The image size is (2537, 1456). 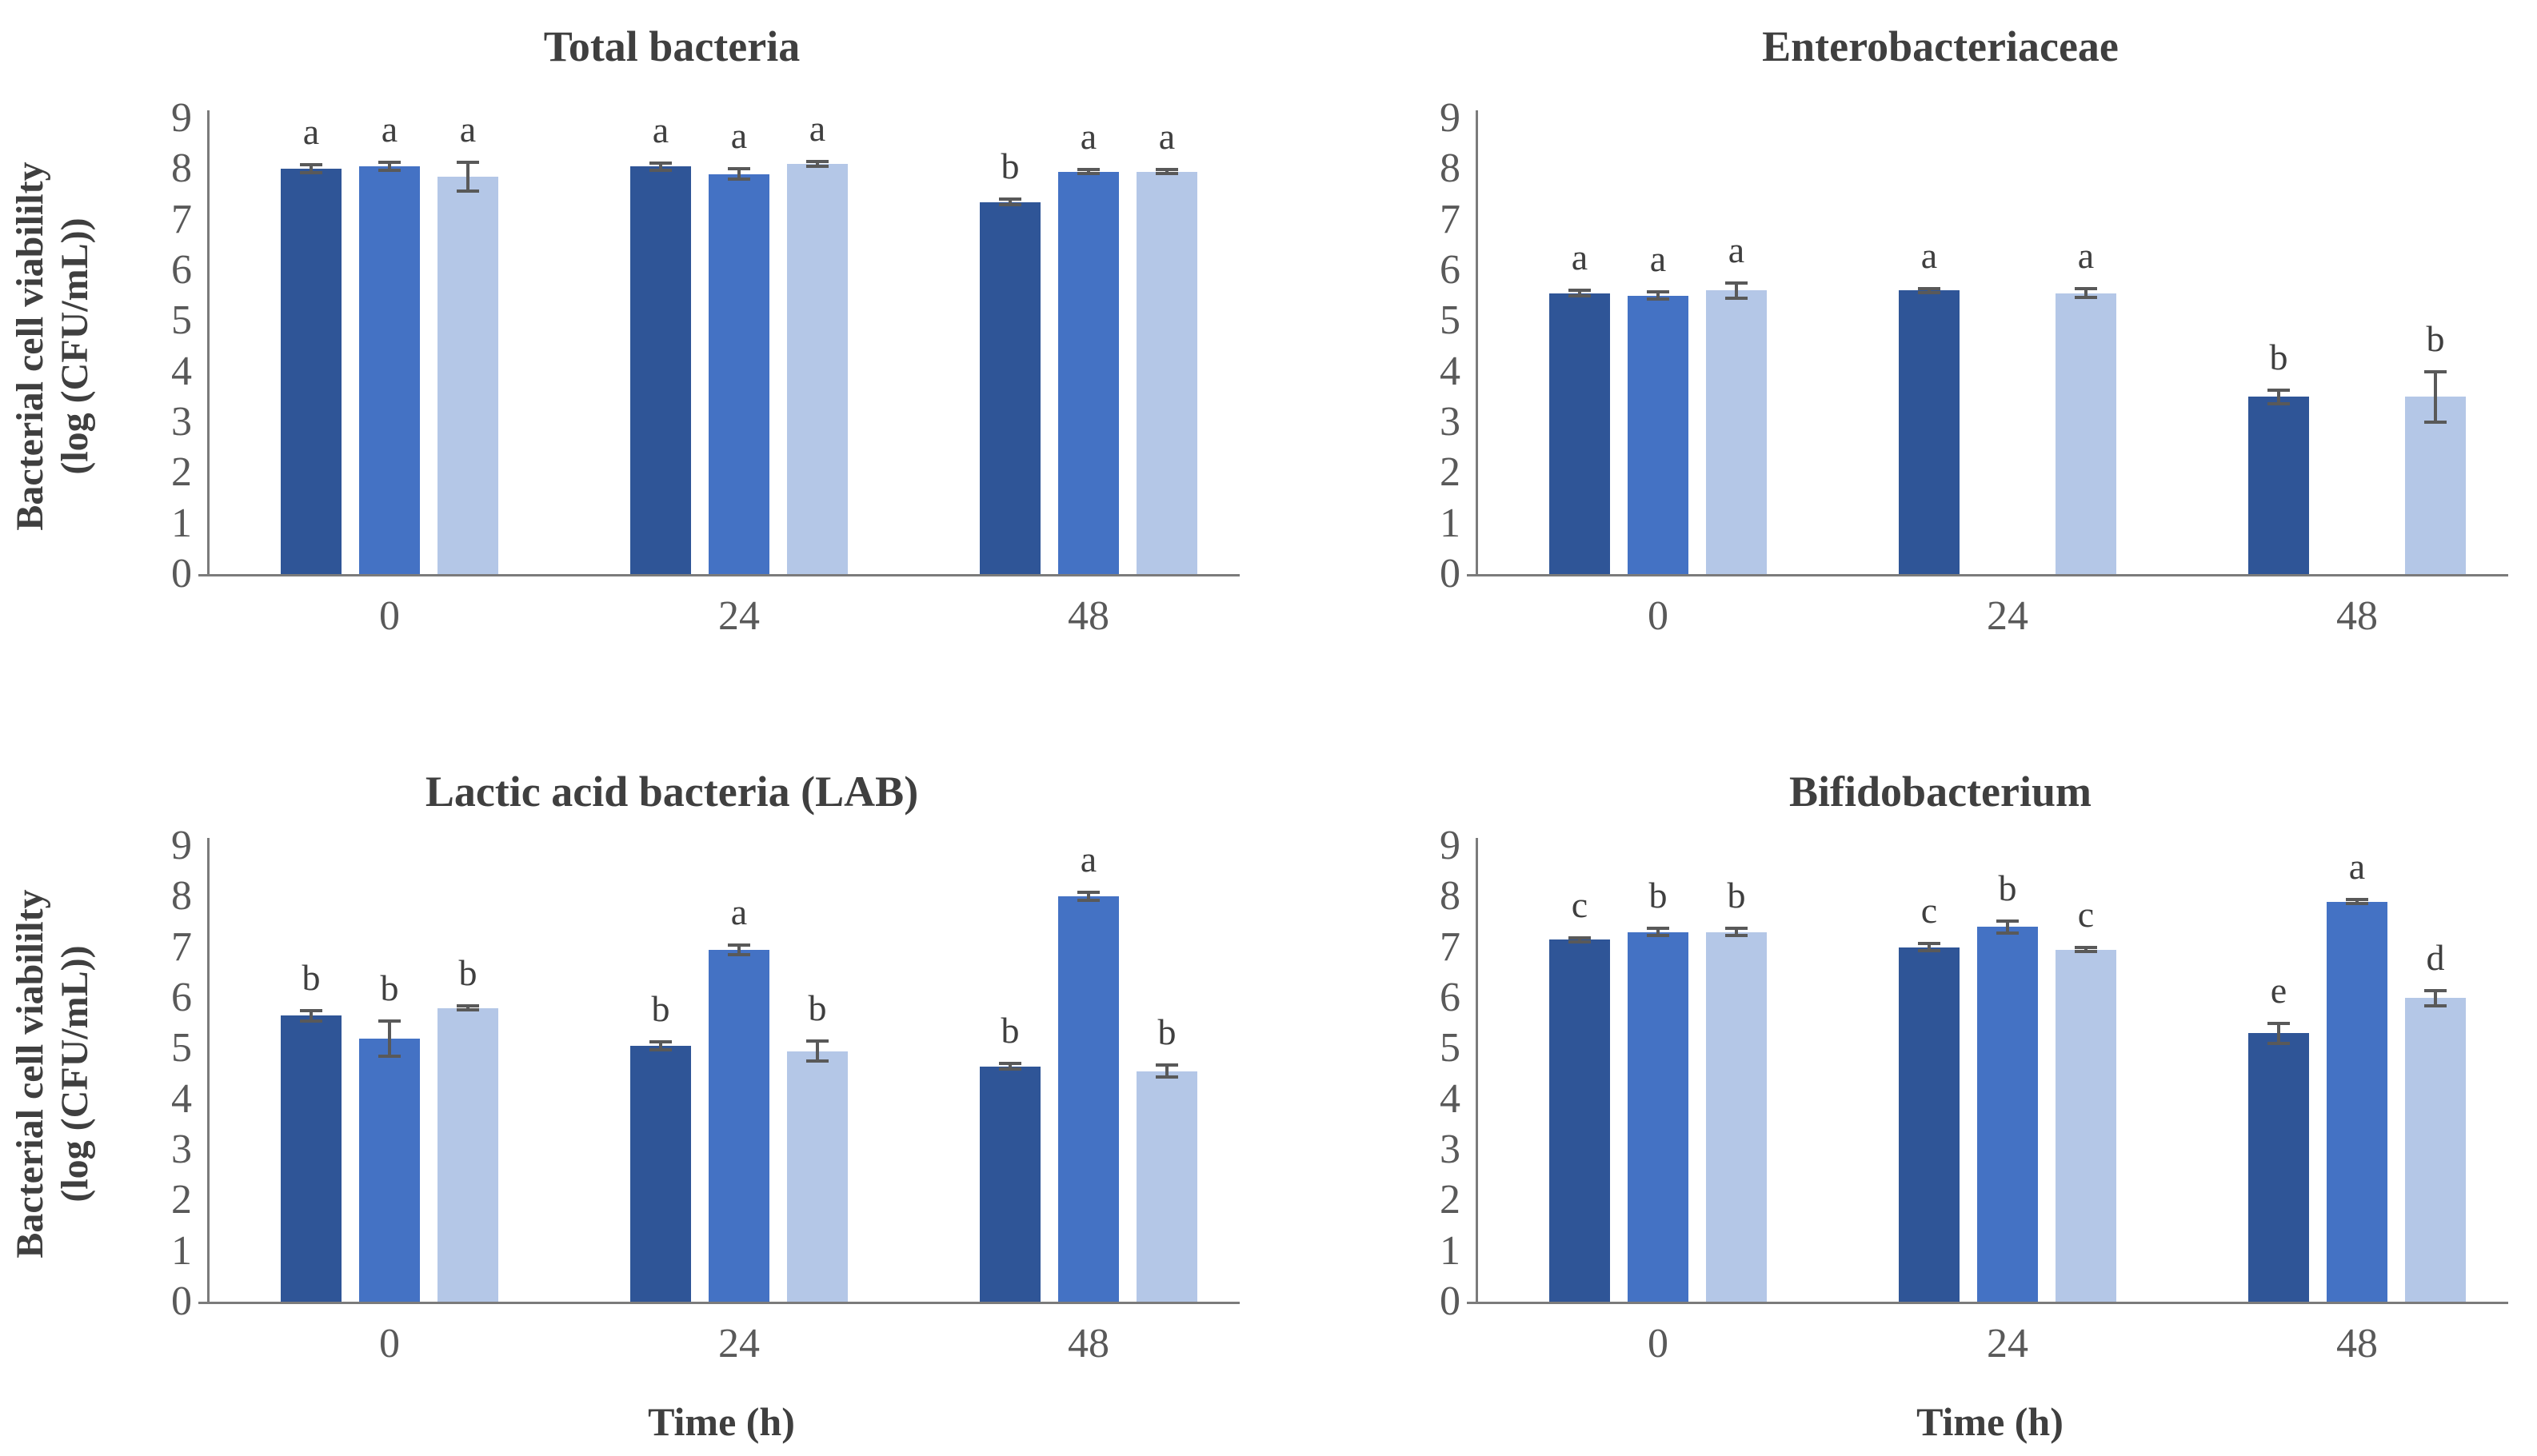 I want to click on y-tick-label: 1, so click(x=181, y=523).